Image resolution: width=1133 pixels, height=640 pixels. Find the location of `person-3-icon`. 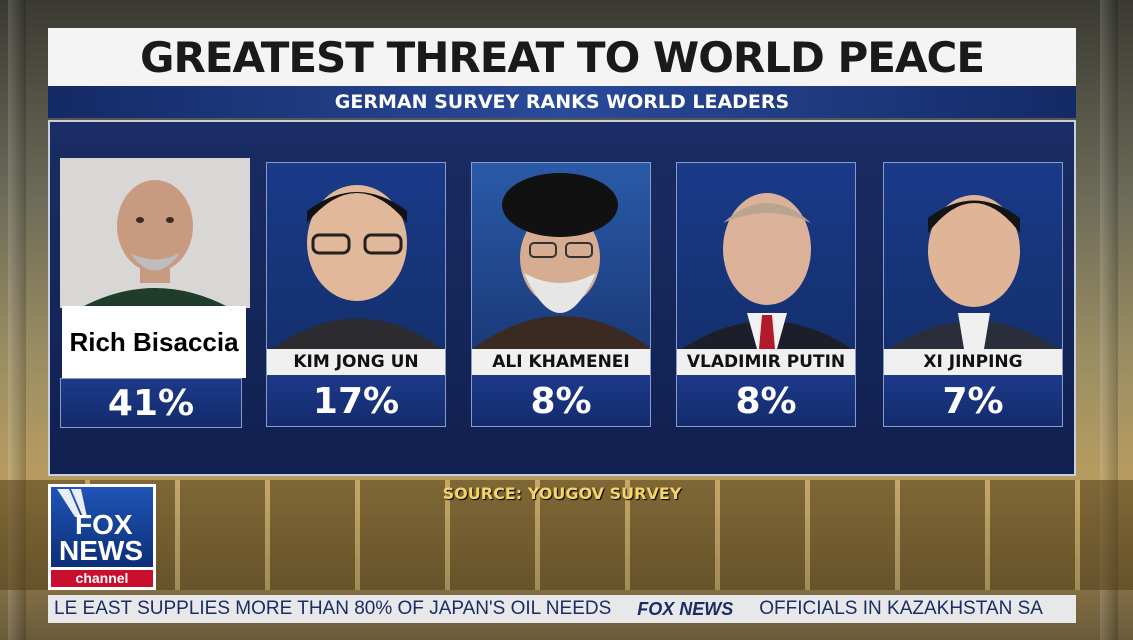

person-3-icon is located at coordinates (561, 261).